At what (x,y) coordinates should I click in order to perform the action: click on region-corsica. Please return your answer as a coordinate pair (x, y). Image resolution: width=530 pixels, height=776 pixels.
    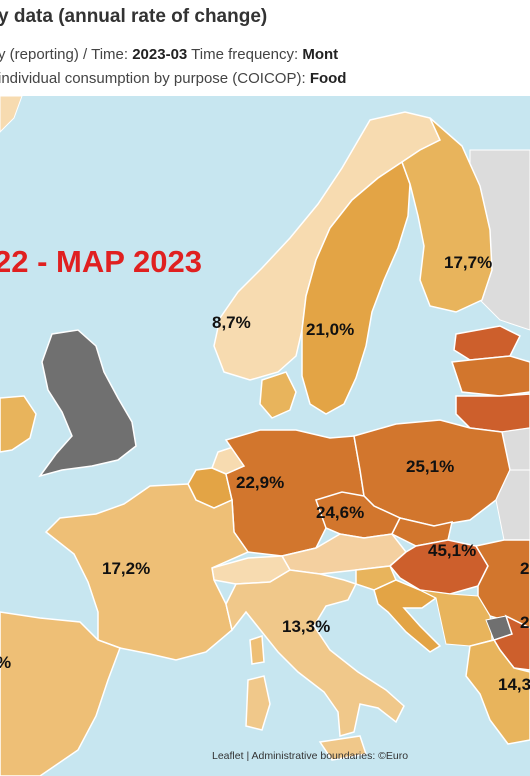
    Looking at the image, I should click on (257, 649).